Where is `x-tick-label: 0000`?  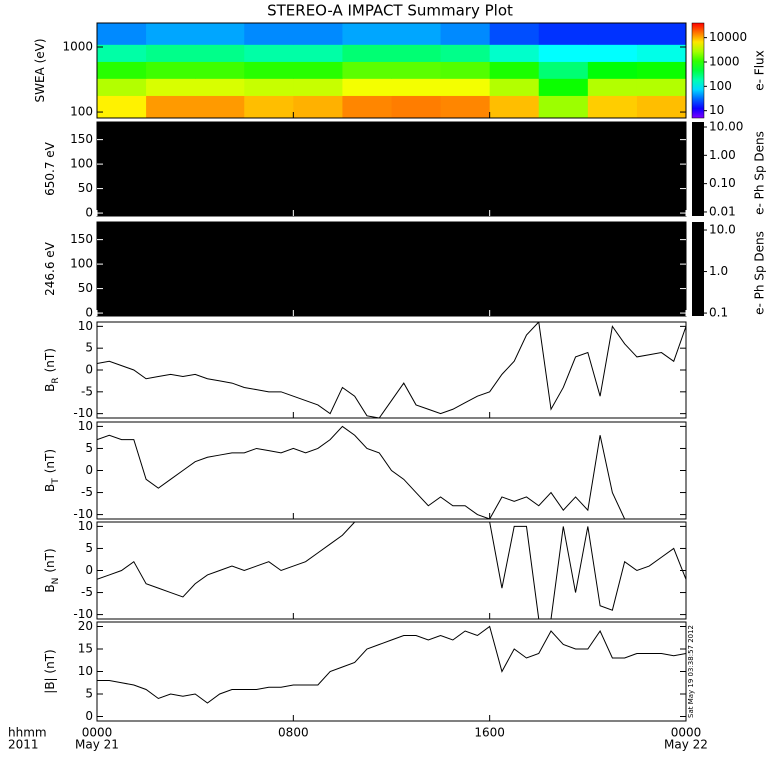
x-tick-label: 0000 is located at coordinates (686, 733).